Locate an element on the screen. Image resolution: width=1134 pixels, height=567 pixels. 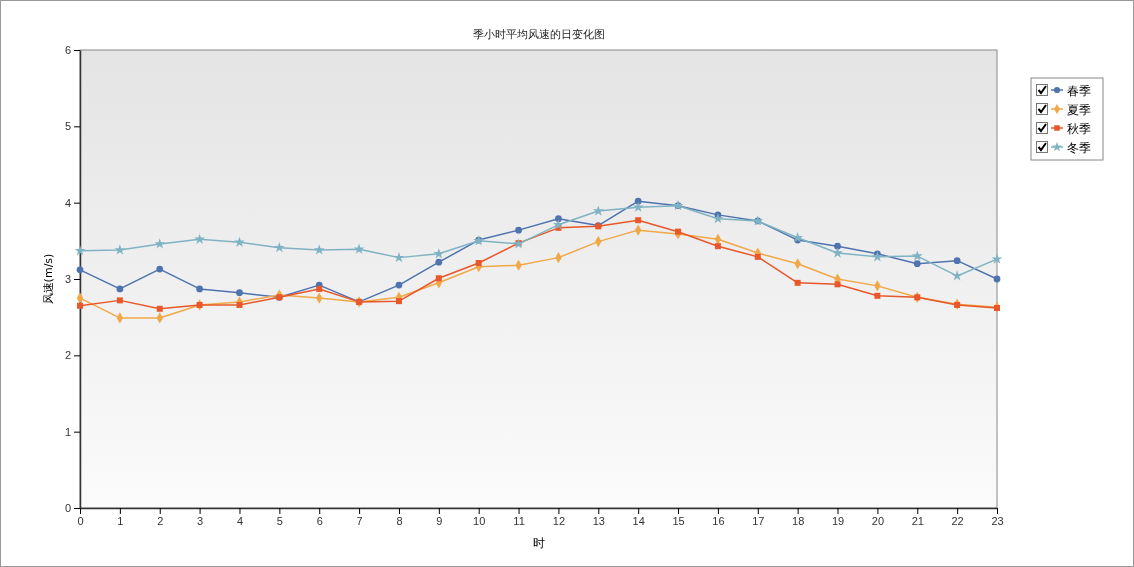
x-tick-label: 13 is located at coordinates (598, 520).